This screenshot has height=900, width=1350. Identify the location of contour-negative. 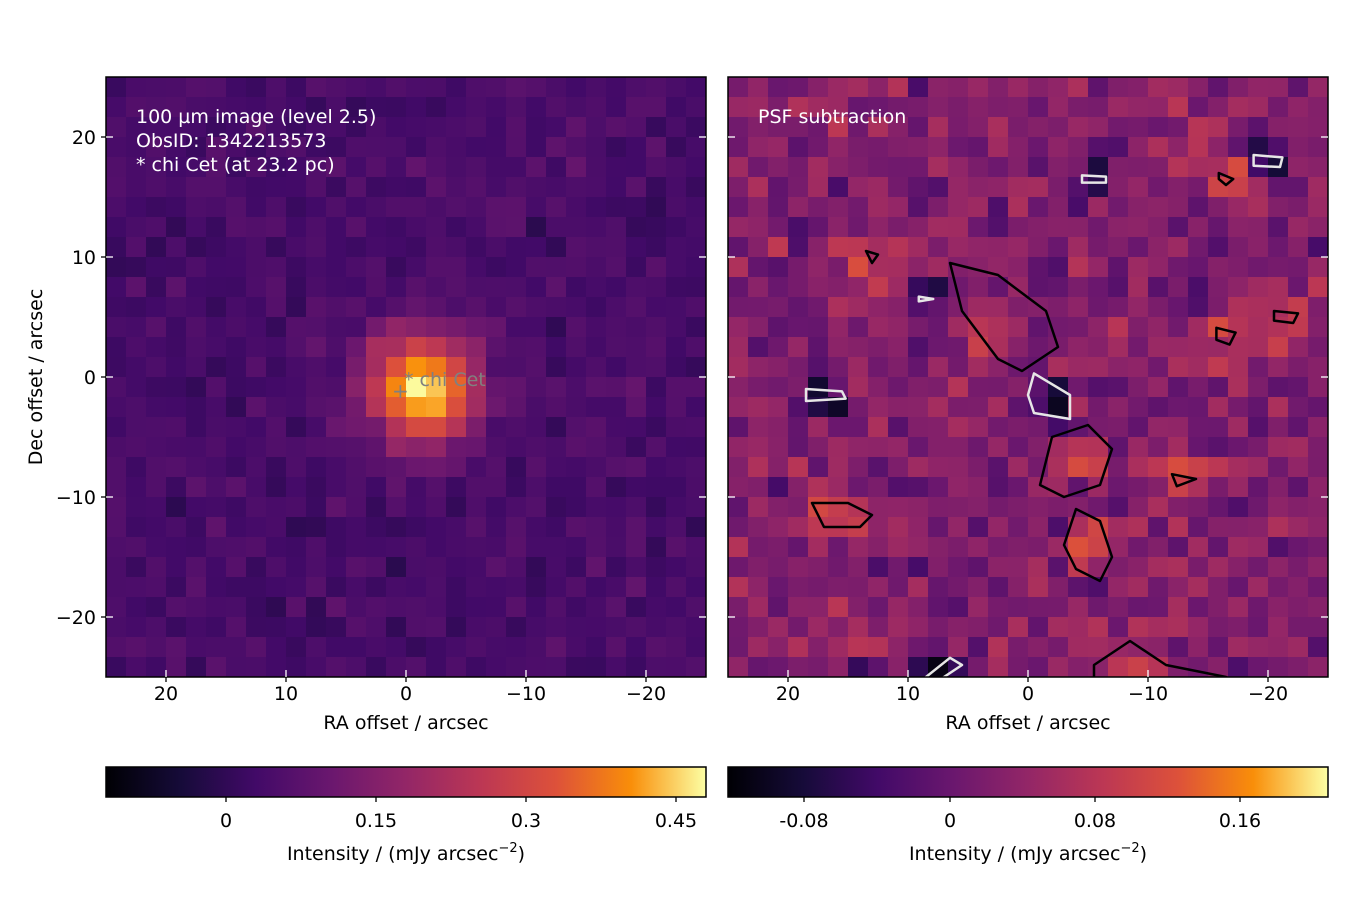
(944, 666).